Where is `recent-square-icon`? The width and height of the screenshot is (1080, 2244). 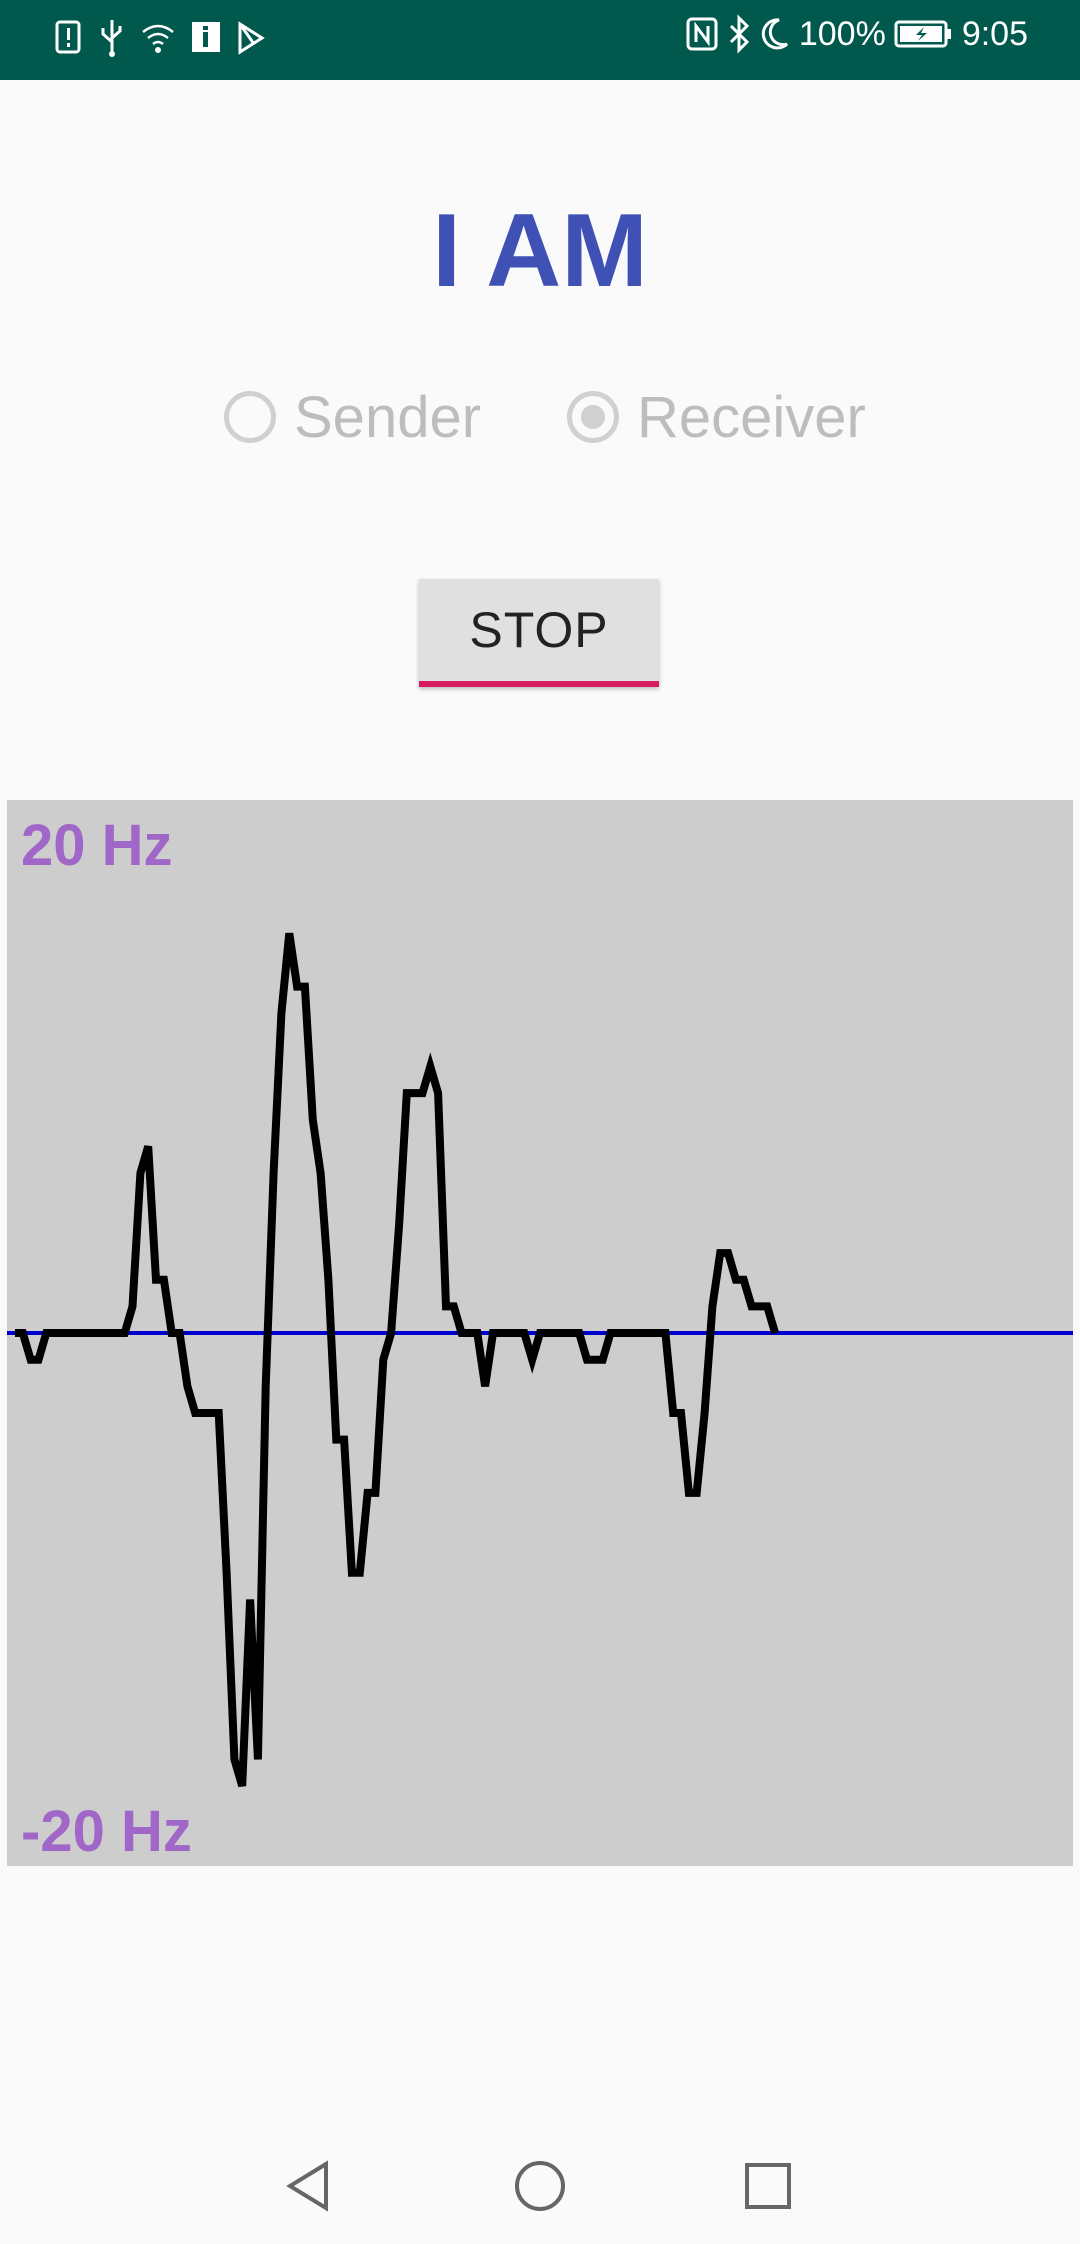 recent-square-icon is located at coordinates (768, 2186).